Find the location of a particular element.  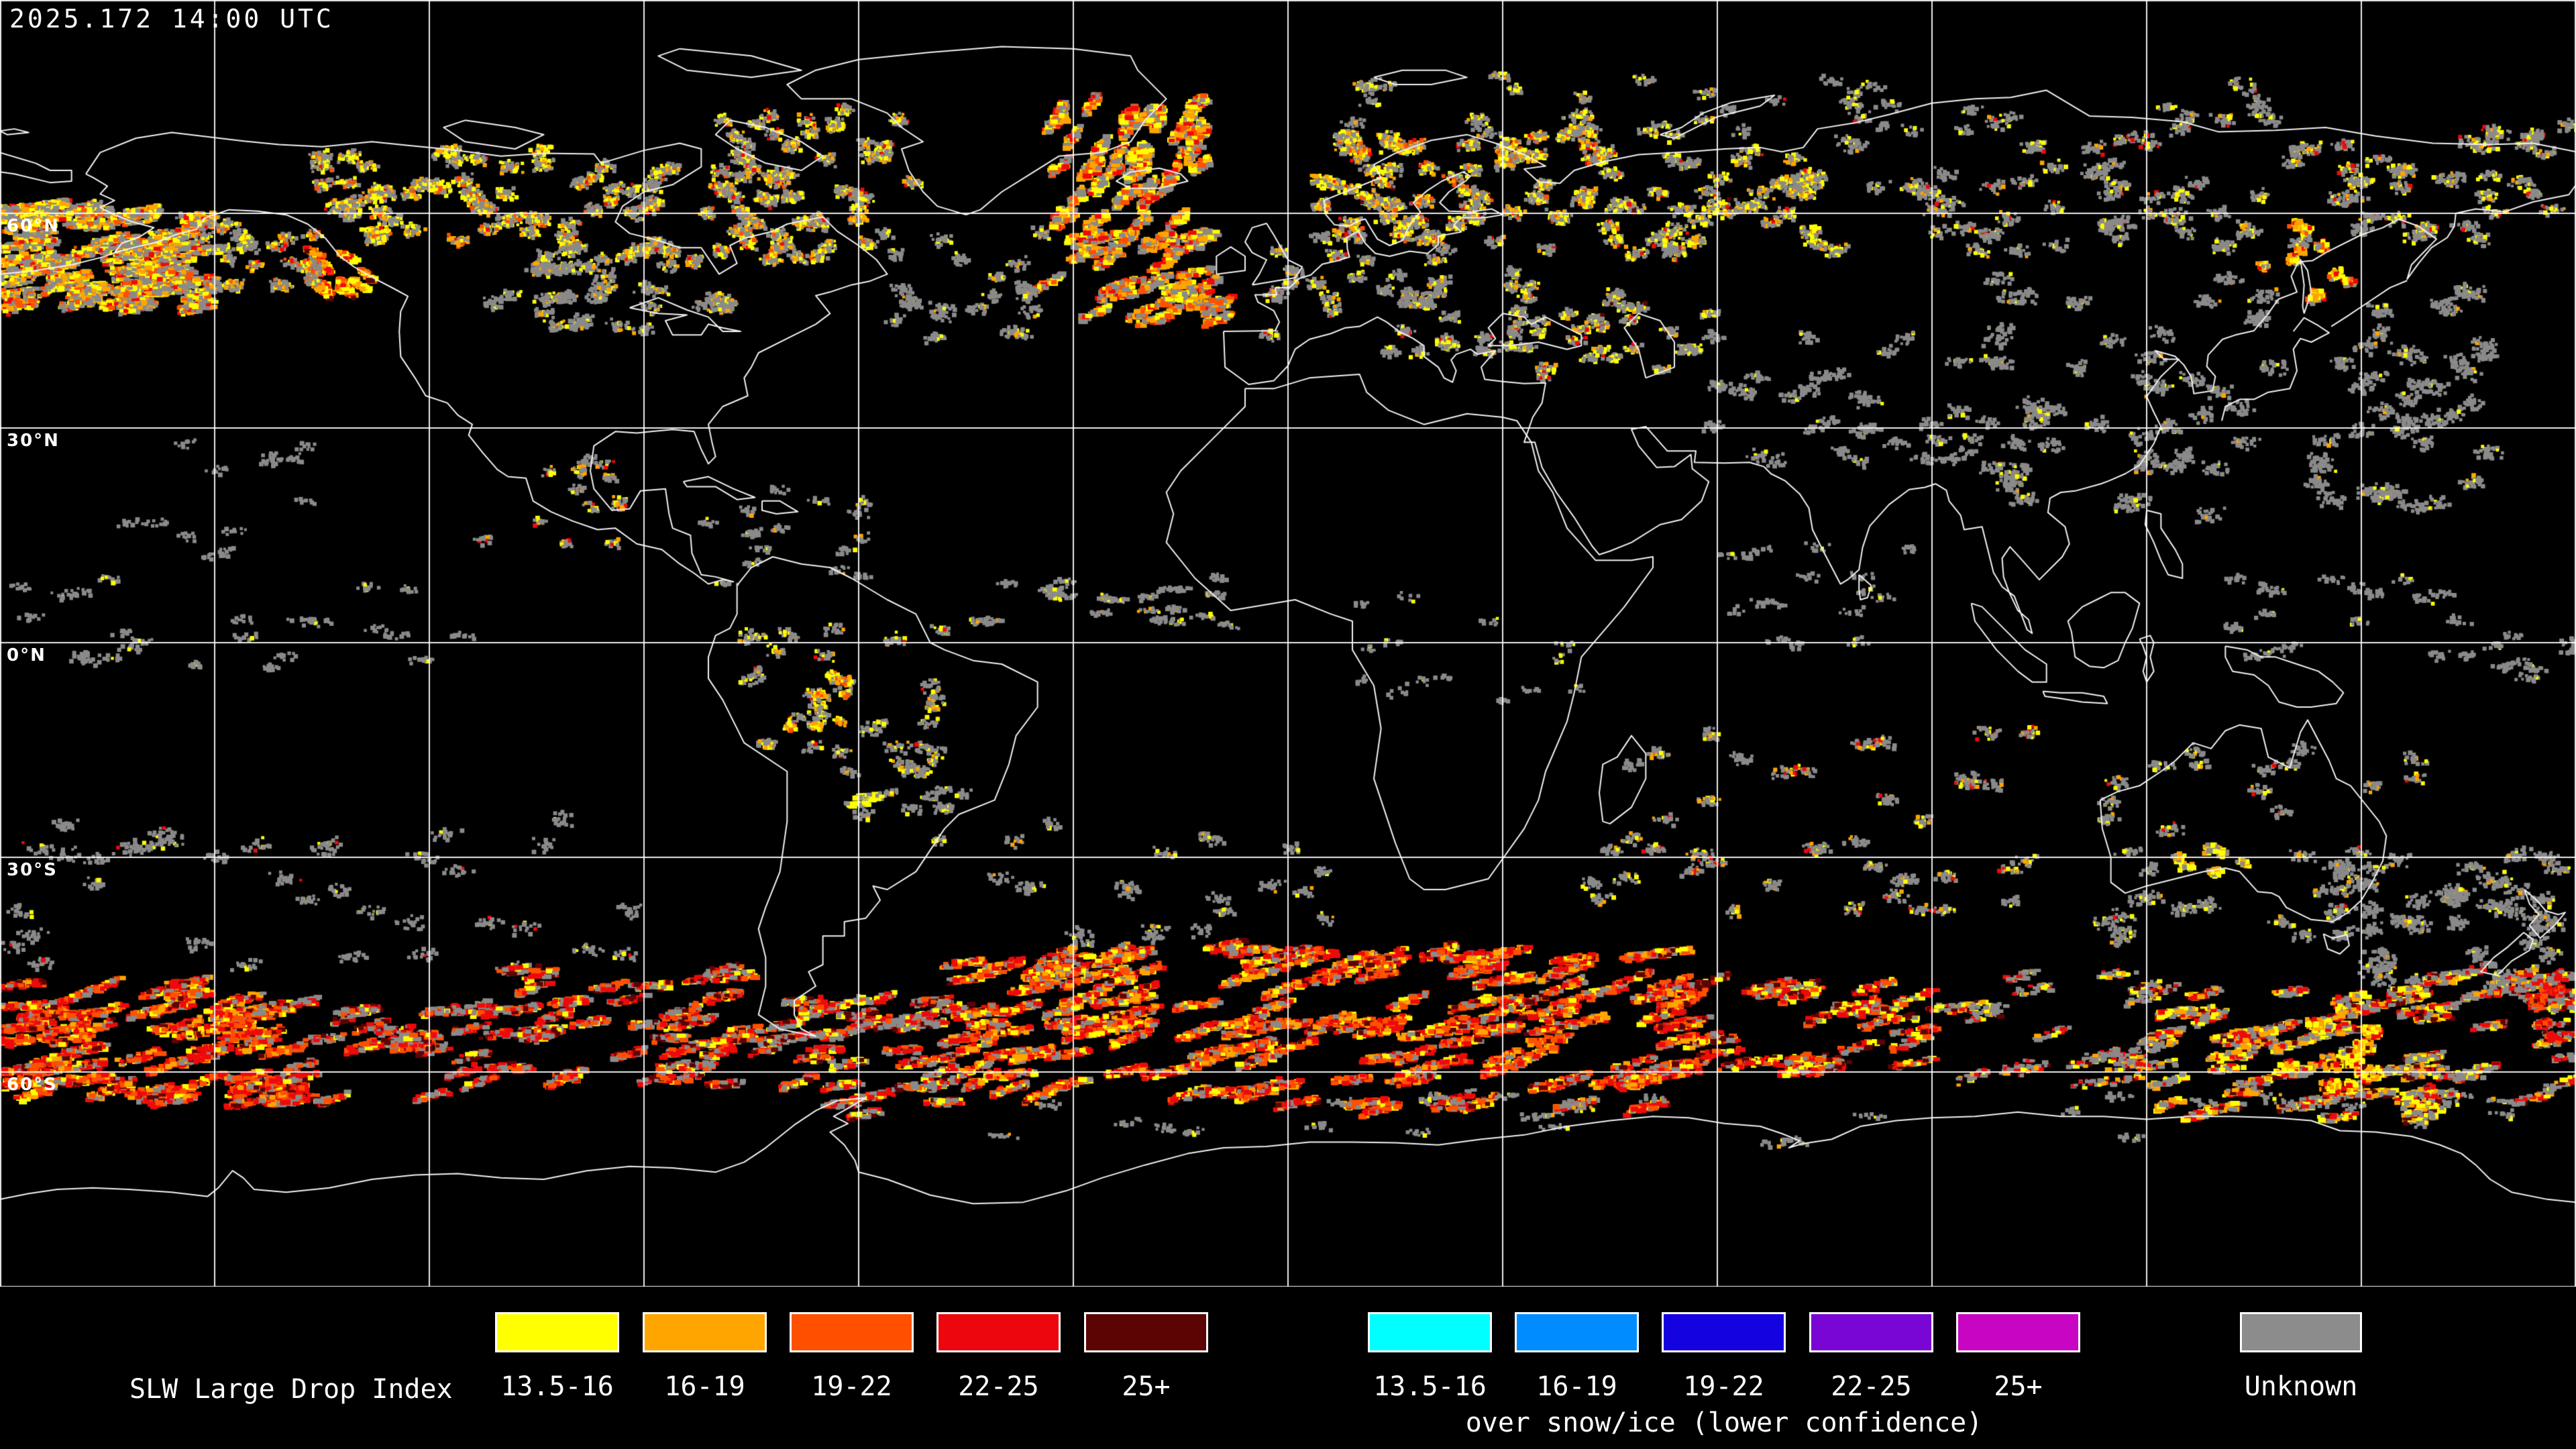

legend-snow-ice-caption: over snow/ice (lower confidence) is located at coordinates (1724, 1422).